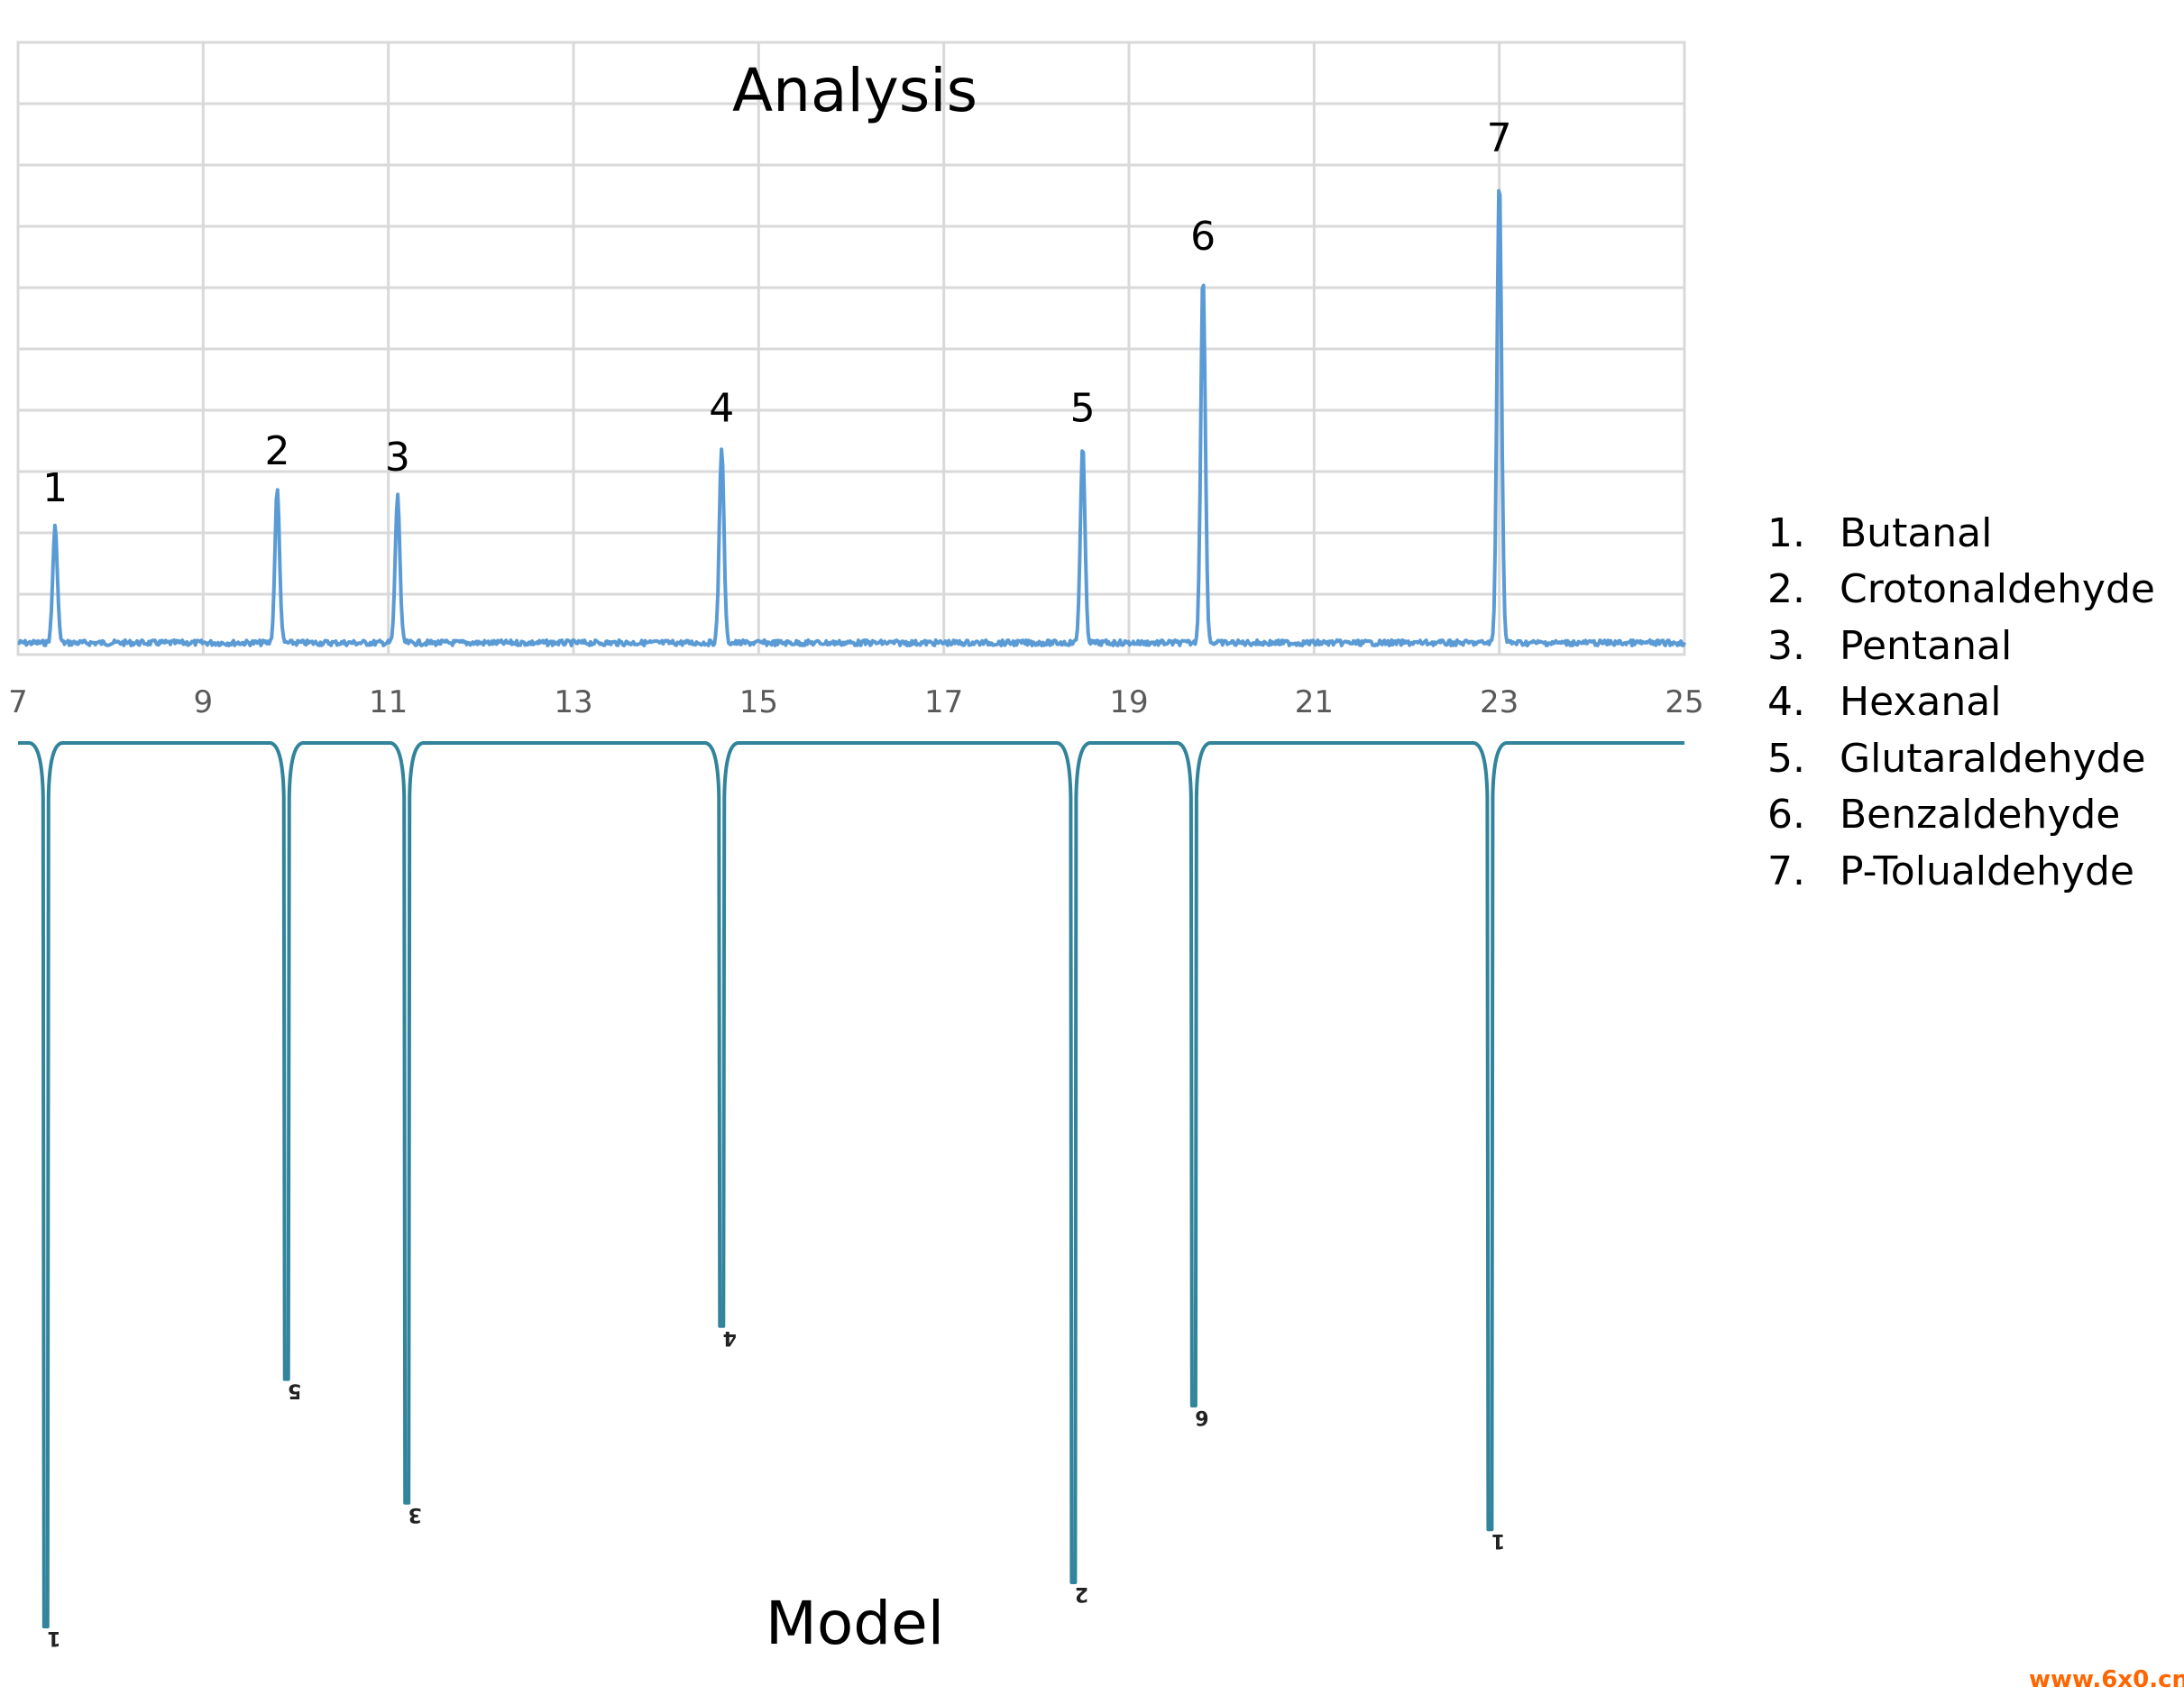 The height and width of the screenshot is (1705, 2184). Describe the element at coordinates (2106, 1679) in the screenshot. I see `watermark: www.6x0.cn` at that location.